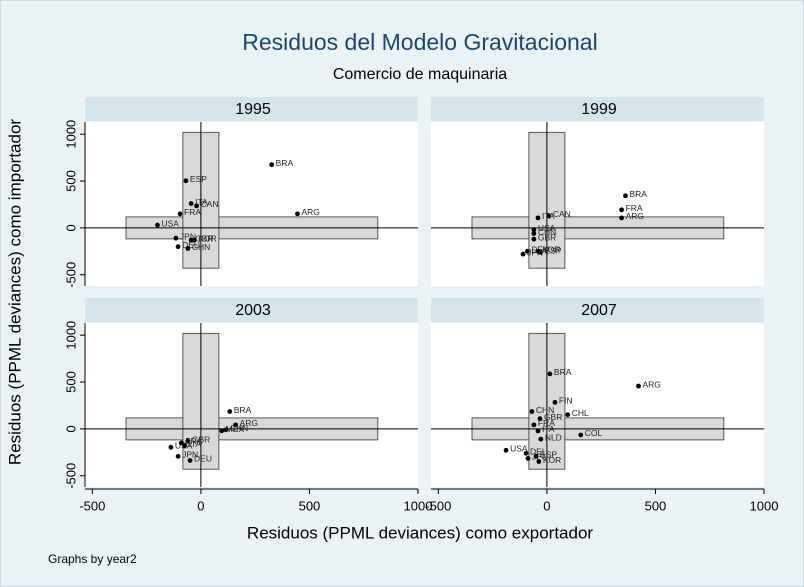  Describe the element at coordinates (599, 310) in the screenshot. I see `facet-title: 2007` at that location.